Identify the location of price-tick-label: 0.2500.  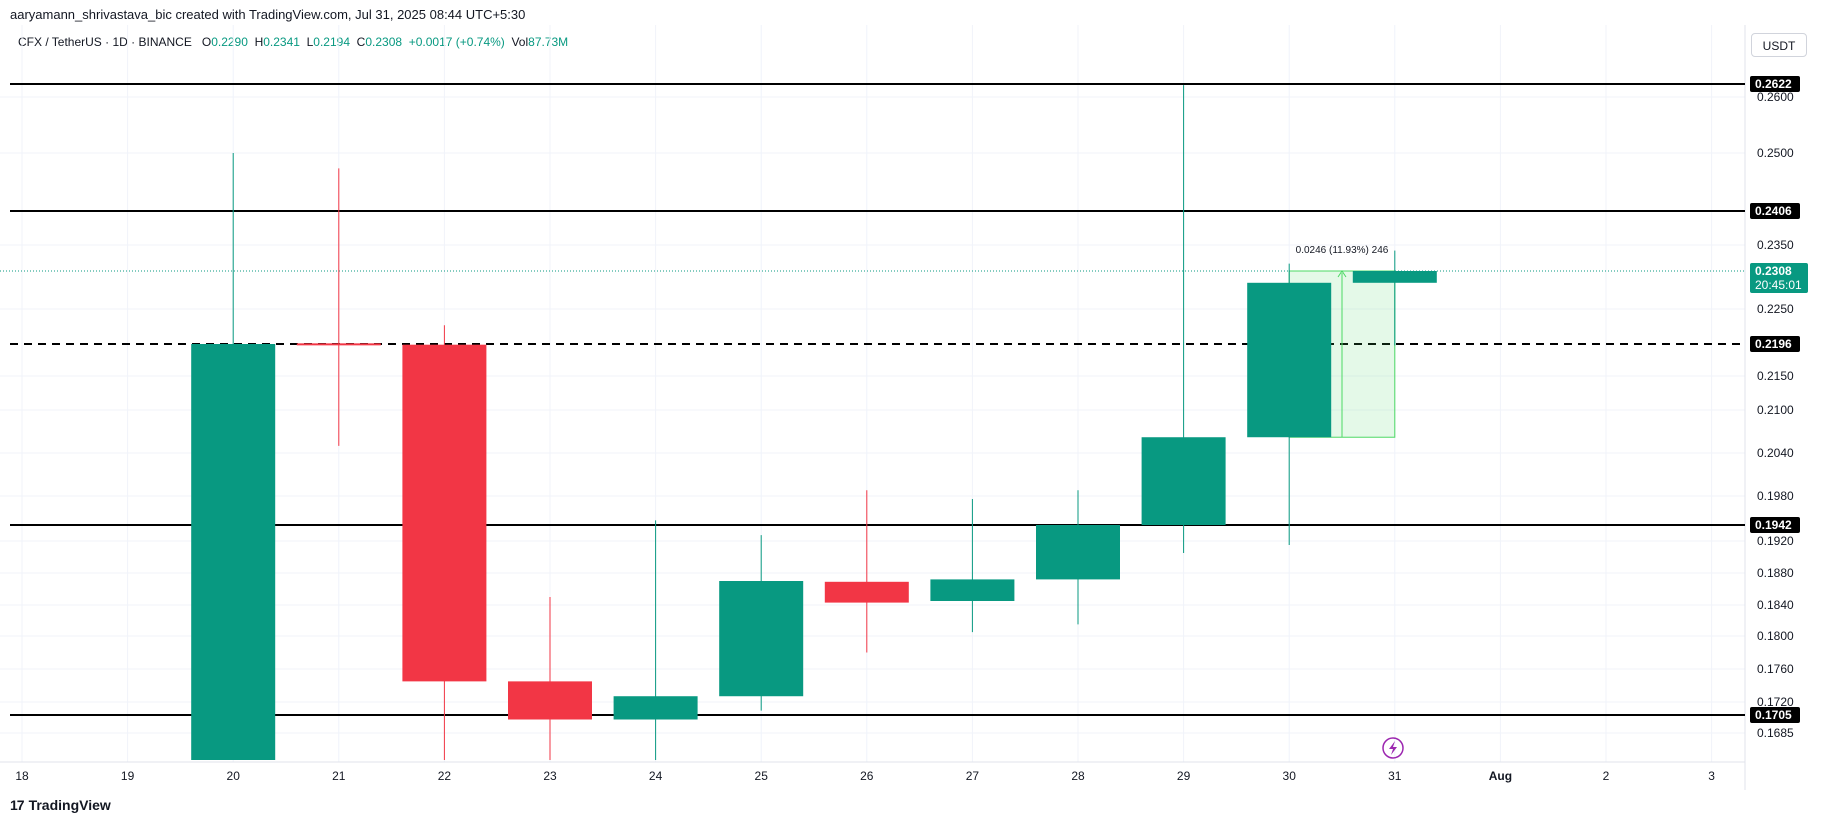
(1775, 153).